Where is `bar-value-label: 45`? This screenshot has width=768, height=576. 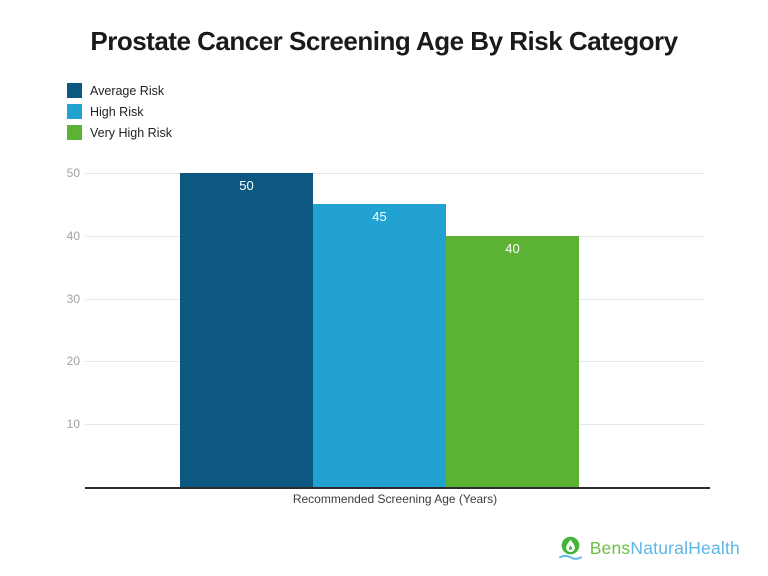
bar-value-label: 45 is located at coordinates (379, 217).